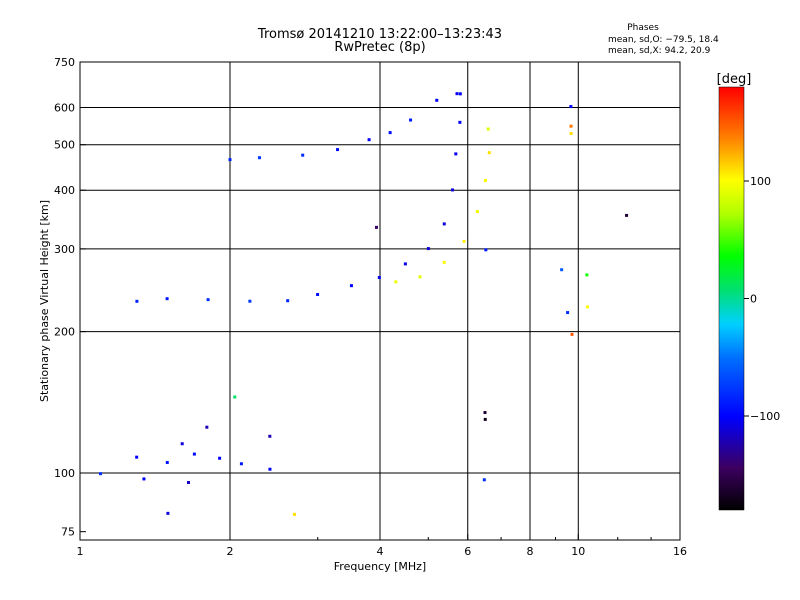  Describe the element at coordinates (530, 551) in the screenshot. I see `x-tick-label: 8` at that location.